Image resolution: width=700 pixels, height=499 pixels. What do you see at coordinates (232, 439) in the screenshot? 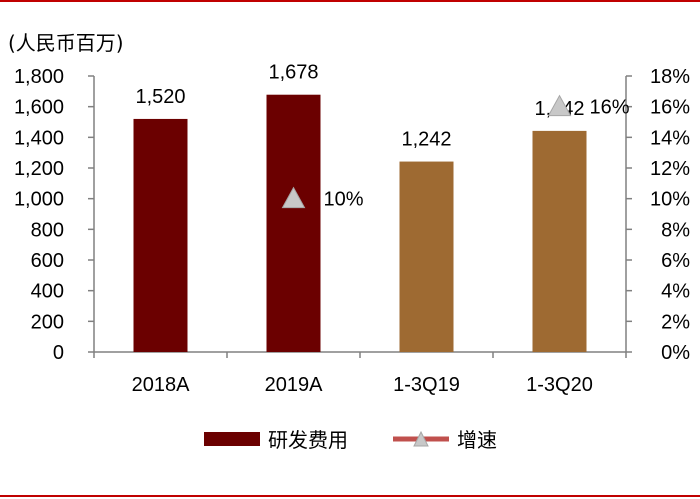
I see `legend-swatch-rd-expense` at bounding box center [232, 439].